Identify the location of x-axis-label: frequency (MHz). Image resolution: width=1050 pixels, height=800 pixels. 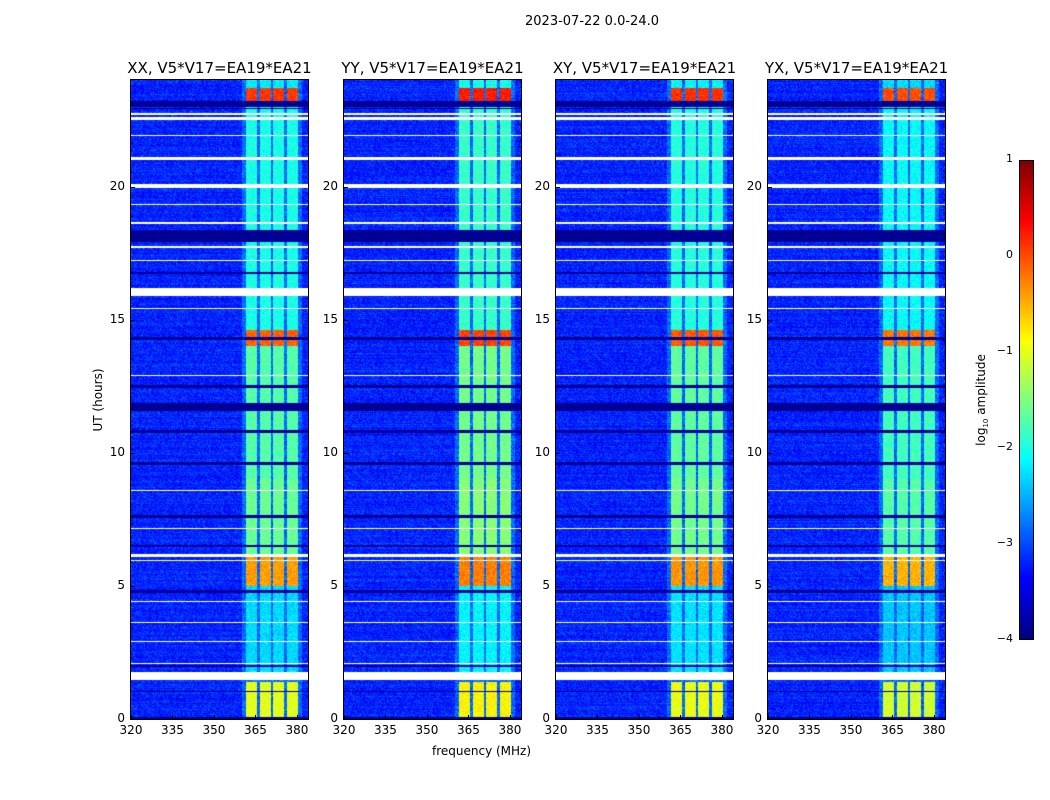
(482, 751).